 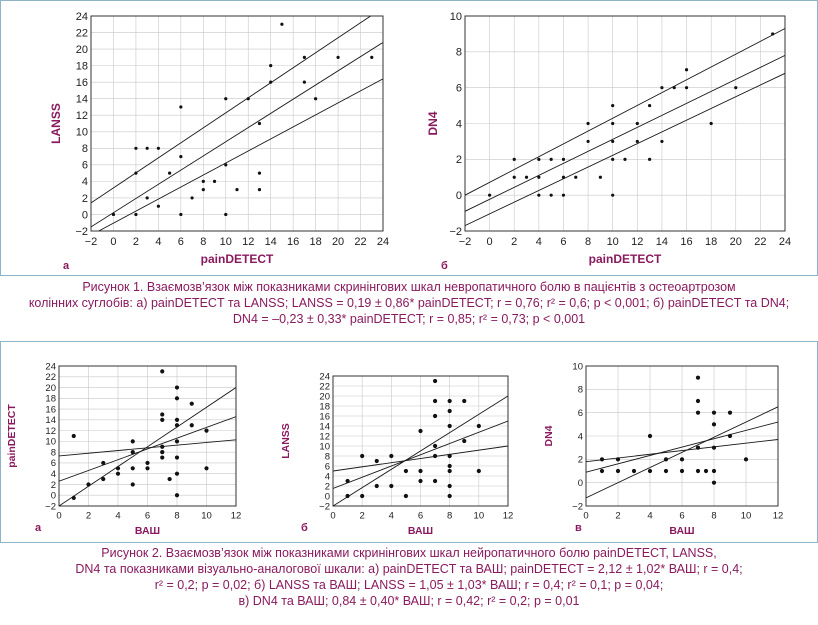 I want to click on x-tick-label: 12, so click(x=508, y=516).